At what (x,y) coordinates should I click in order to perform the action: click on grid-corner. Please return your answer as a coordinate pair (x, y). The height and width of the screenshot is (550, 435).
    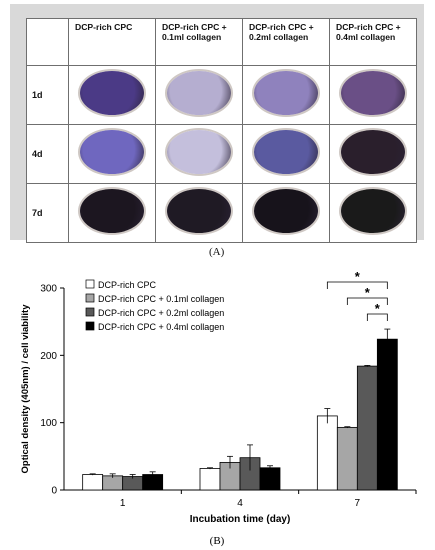
    Looking at the image, I should click on (47, 42).